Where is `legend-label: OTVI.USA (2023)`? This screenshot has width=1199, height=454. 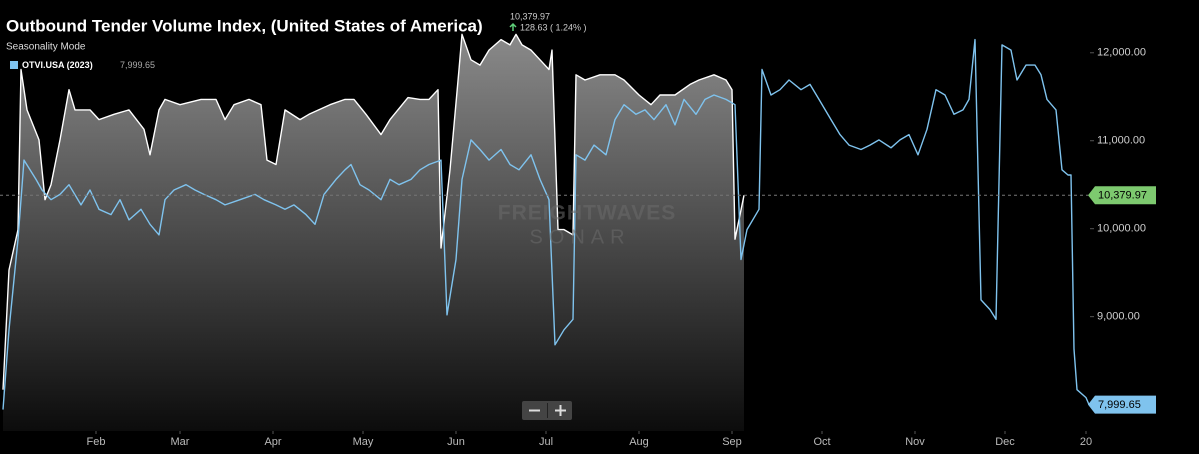
legend-label: OTVI.USA (2023) is located at coordinates (57, 65).